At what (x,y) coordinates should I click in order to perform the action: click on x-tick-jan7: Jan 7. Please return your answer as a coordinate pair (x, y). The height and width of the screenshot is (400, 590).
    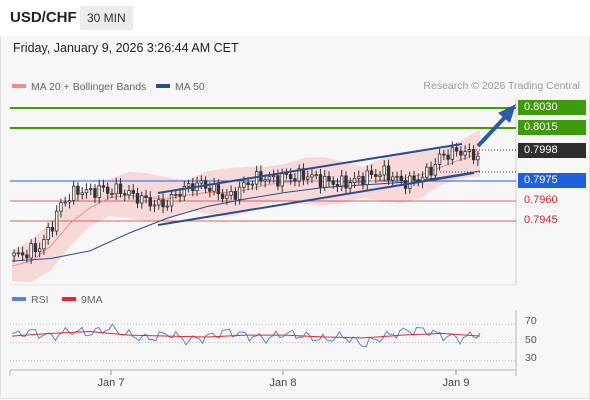
    Looking at the image, I should click on (111, 383).